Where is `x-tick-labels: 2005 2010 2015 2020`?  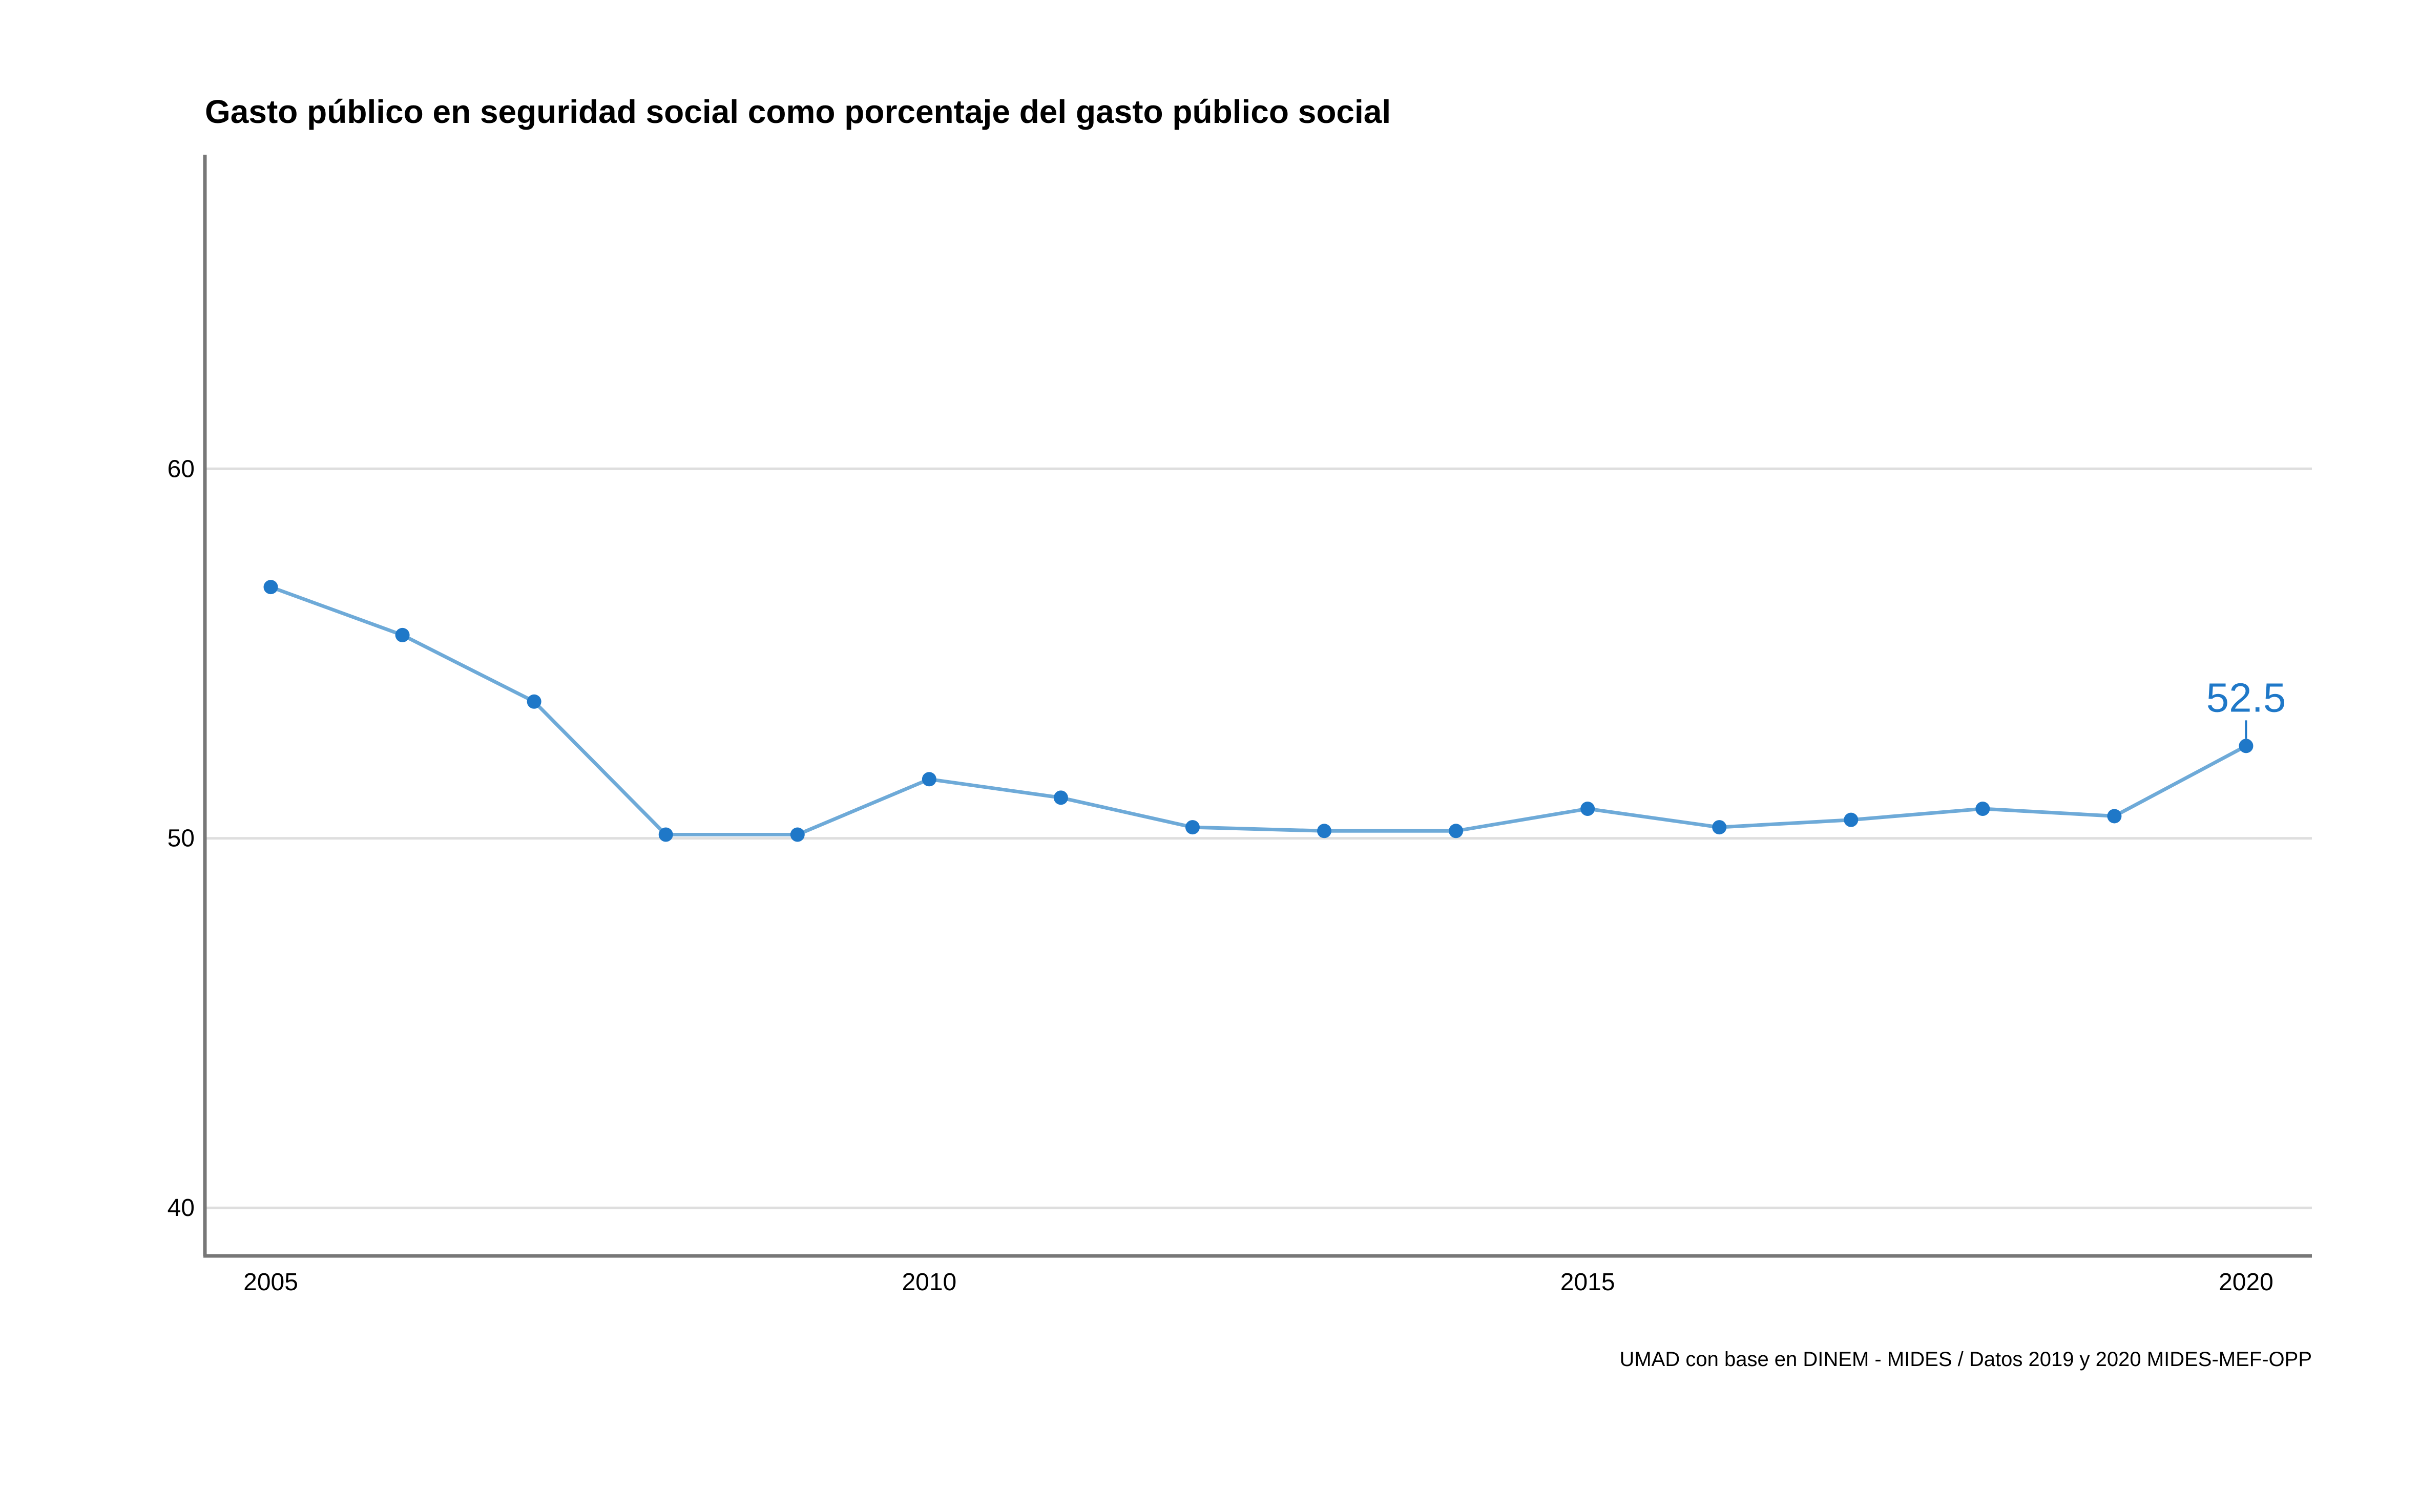 x-tick-labels: 2005 2010 2015 2020 is located at coordinates (1258, 1282).